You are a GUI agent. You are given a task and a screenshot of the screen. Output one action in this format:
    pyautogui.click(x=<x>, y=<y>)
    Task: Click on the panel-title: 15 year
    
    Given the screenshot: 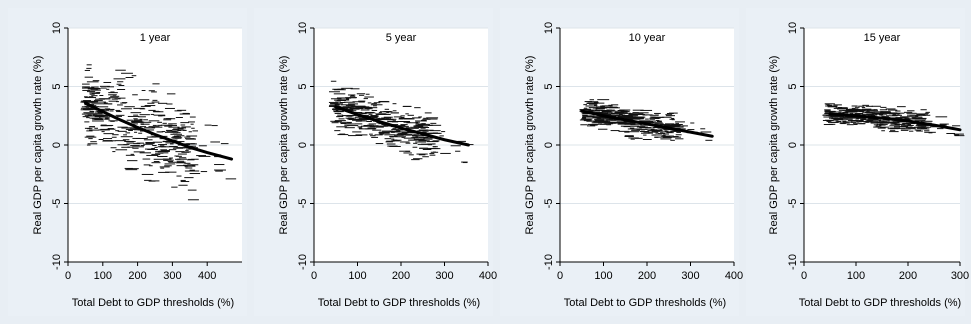 What is the action you would take?
    pyautogui.click(x=882, y=38)
    